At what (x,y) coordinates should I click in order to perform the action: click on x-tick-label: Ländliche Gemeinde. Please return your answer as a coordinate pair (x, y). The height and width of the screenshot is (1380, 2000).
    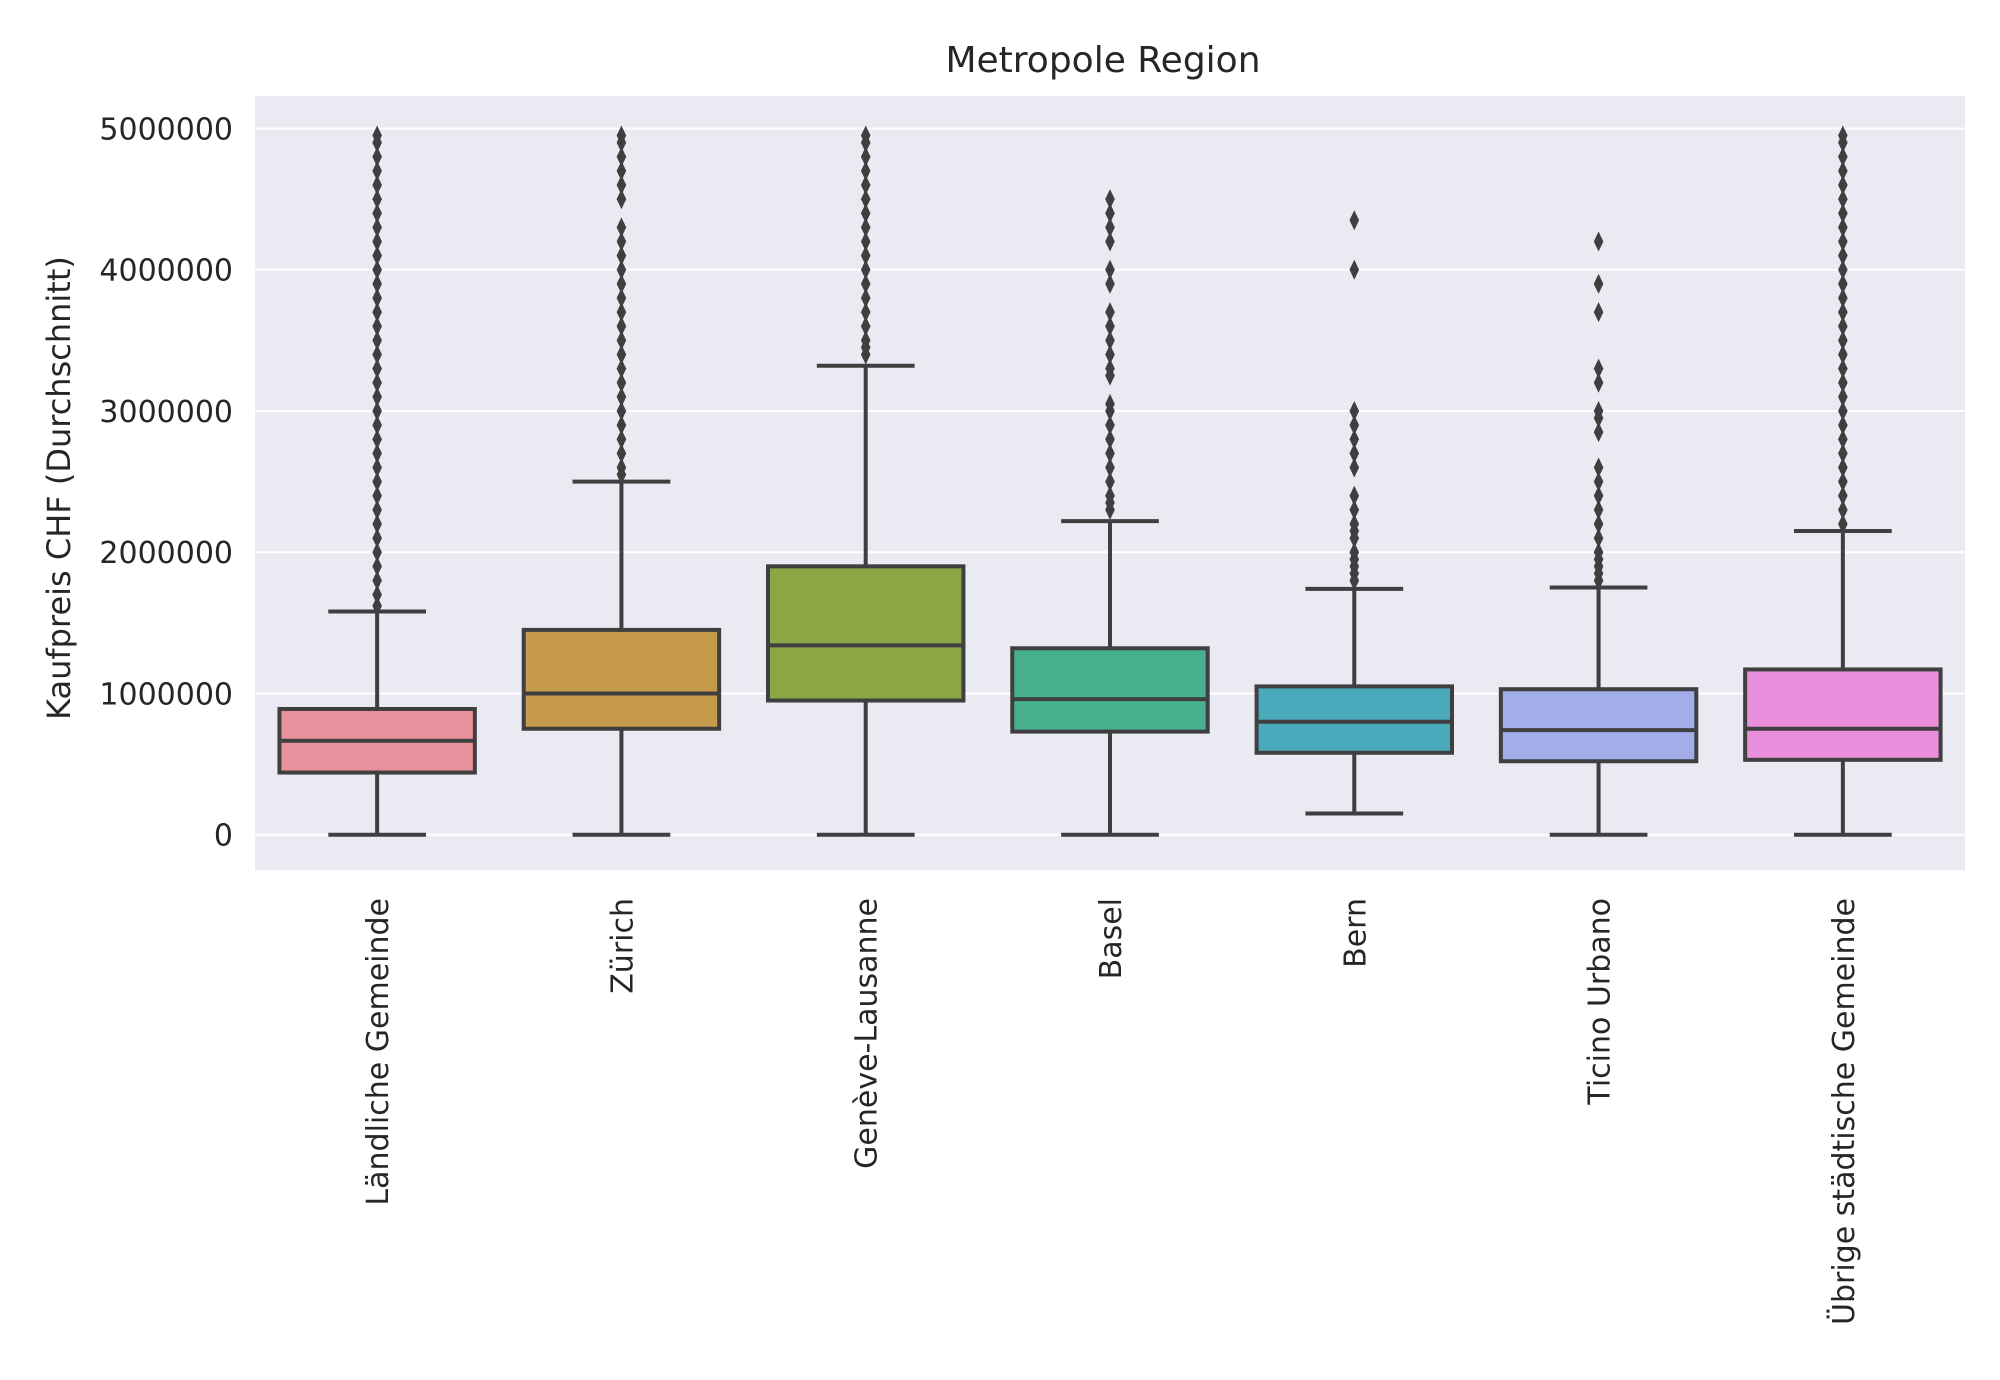
    Looking at the image, I should click on (378, 1052).